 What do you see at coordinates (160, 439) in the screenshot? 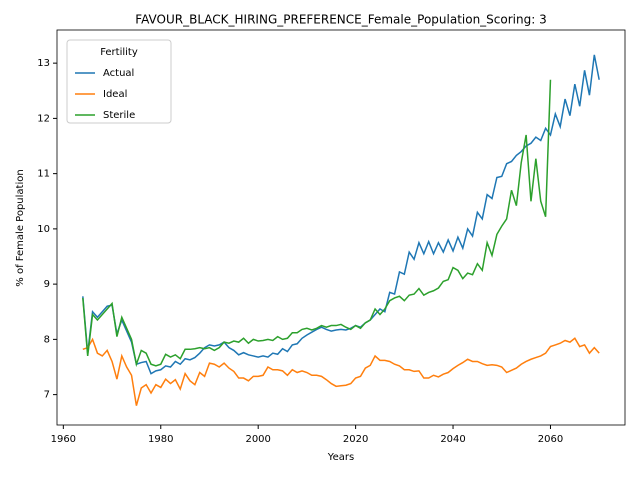
I see `x-tick-label: 1980` at bounding box center [160, 439].